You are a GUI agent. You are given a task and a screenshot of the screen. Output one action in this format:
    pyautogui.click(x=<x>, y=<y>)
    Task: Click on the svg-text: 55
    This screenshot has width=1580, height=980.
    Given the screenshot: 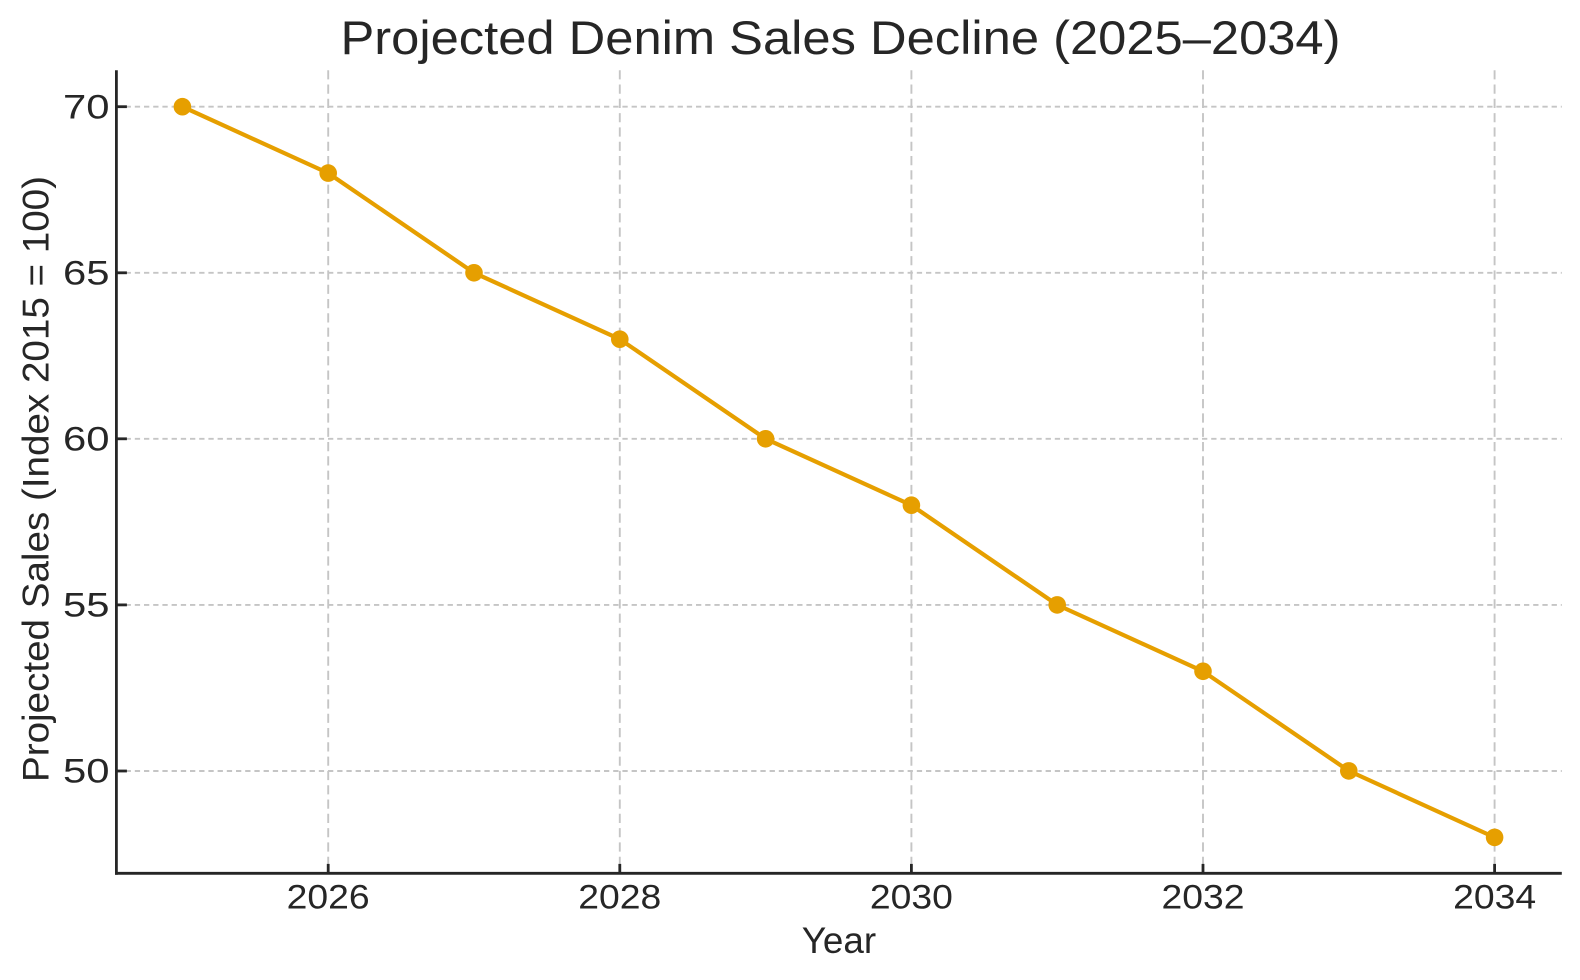 What is the action you would take?
    pyautogui.click(x=86, y=606)
    